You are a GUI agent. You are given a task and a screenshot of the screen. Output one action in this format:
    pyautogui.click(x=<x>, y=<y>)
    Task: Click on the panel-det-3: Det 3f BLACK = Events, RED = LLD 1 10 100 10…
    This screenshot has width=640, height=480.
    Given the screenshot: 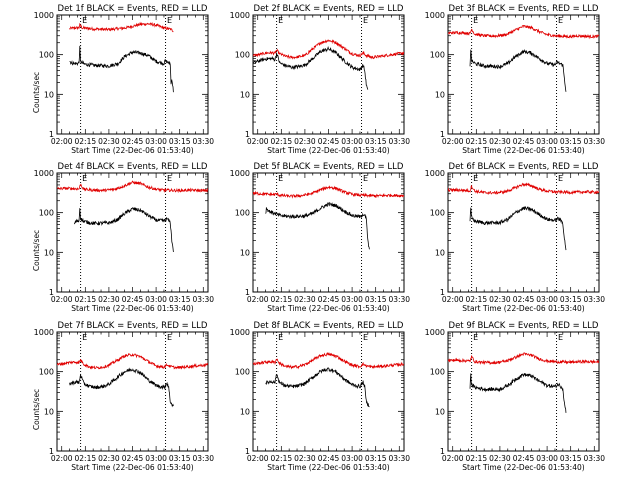 What is the action you would take?
    pyautogui.click(x=515, y=79)
    